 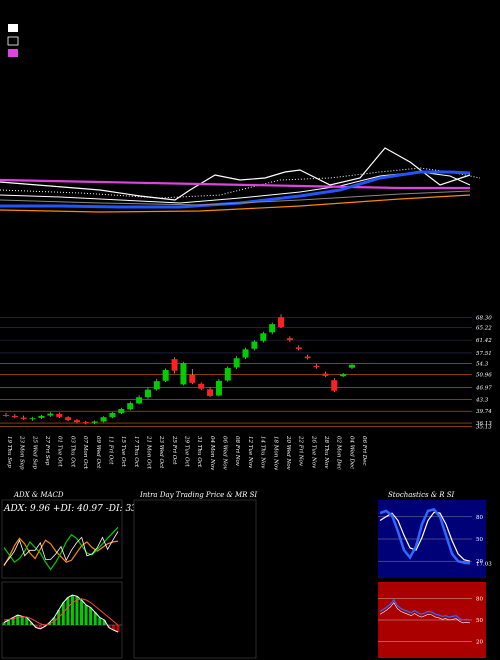 I want to click on intraday-title: Intra Day Trading Price & MR SI, so click(x=198, y=495).